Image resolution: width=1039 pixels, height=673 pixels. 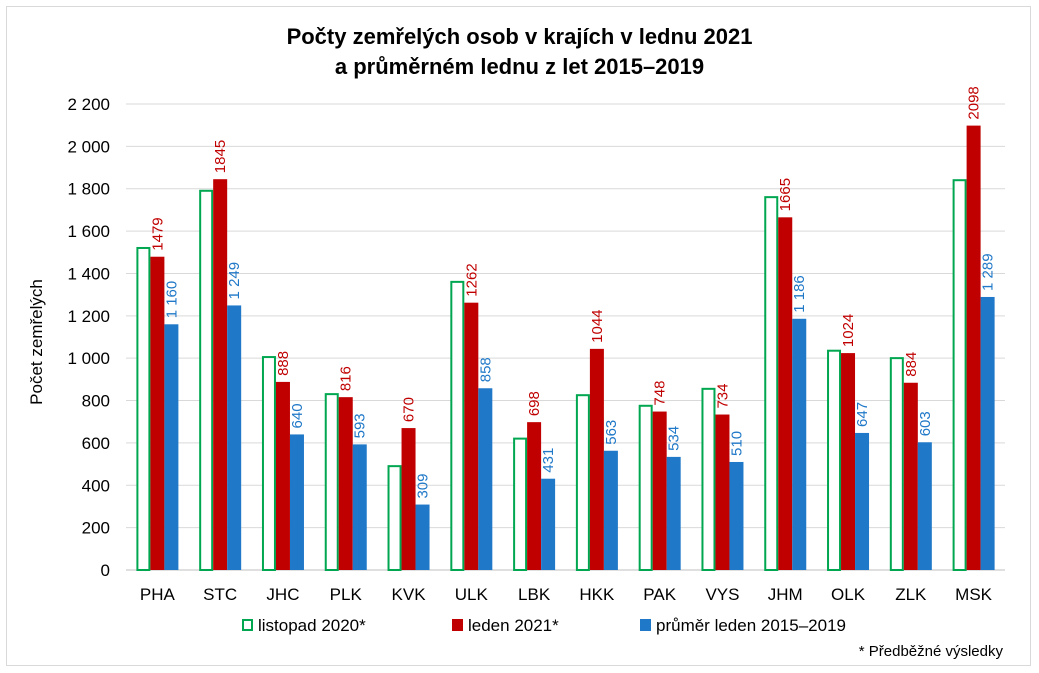 What do you see at coordinates (925, 423) in the screenshot?
I see `data-label: 603` at bounding box center [925, 423].